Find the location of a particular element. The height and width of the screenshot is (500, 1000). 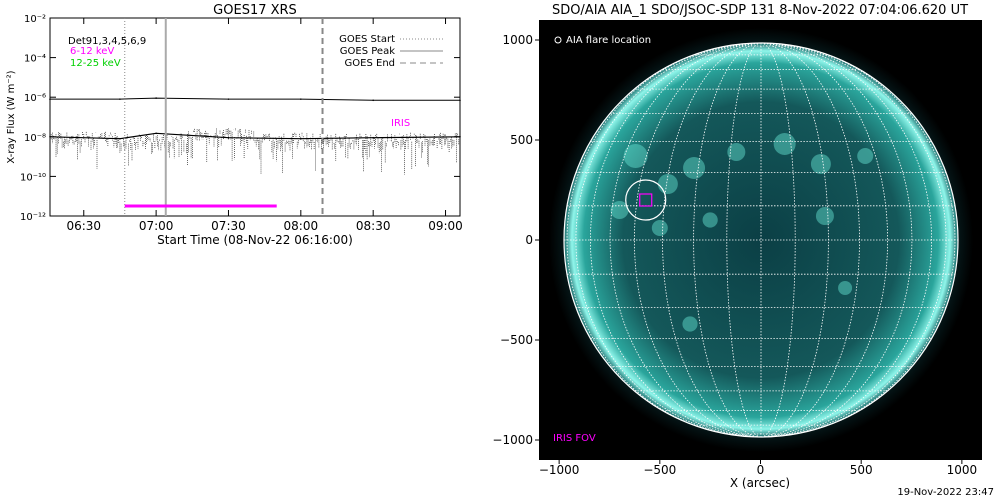

goes-event-lines is located at coordinates (224, 117).